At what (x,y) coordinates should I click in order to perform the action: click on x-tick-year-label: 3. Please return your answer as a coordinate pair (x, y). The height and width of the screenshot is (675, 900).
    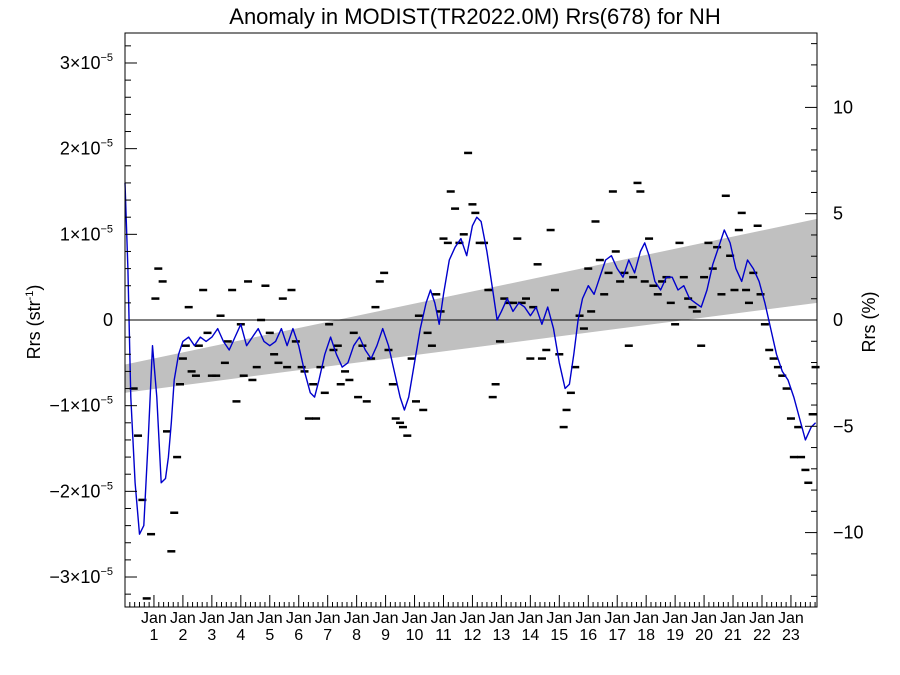
    Looking at the image, I should click on (211, 635).